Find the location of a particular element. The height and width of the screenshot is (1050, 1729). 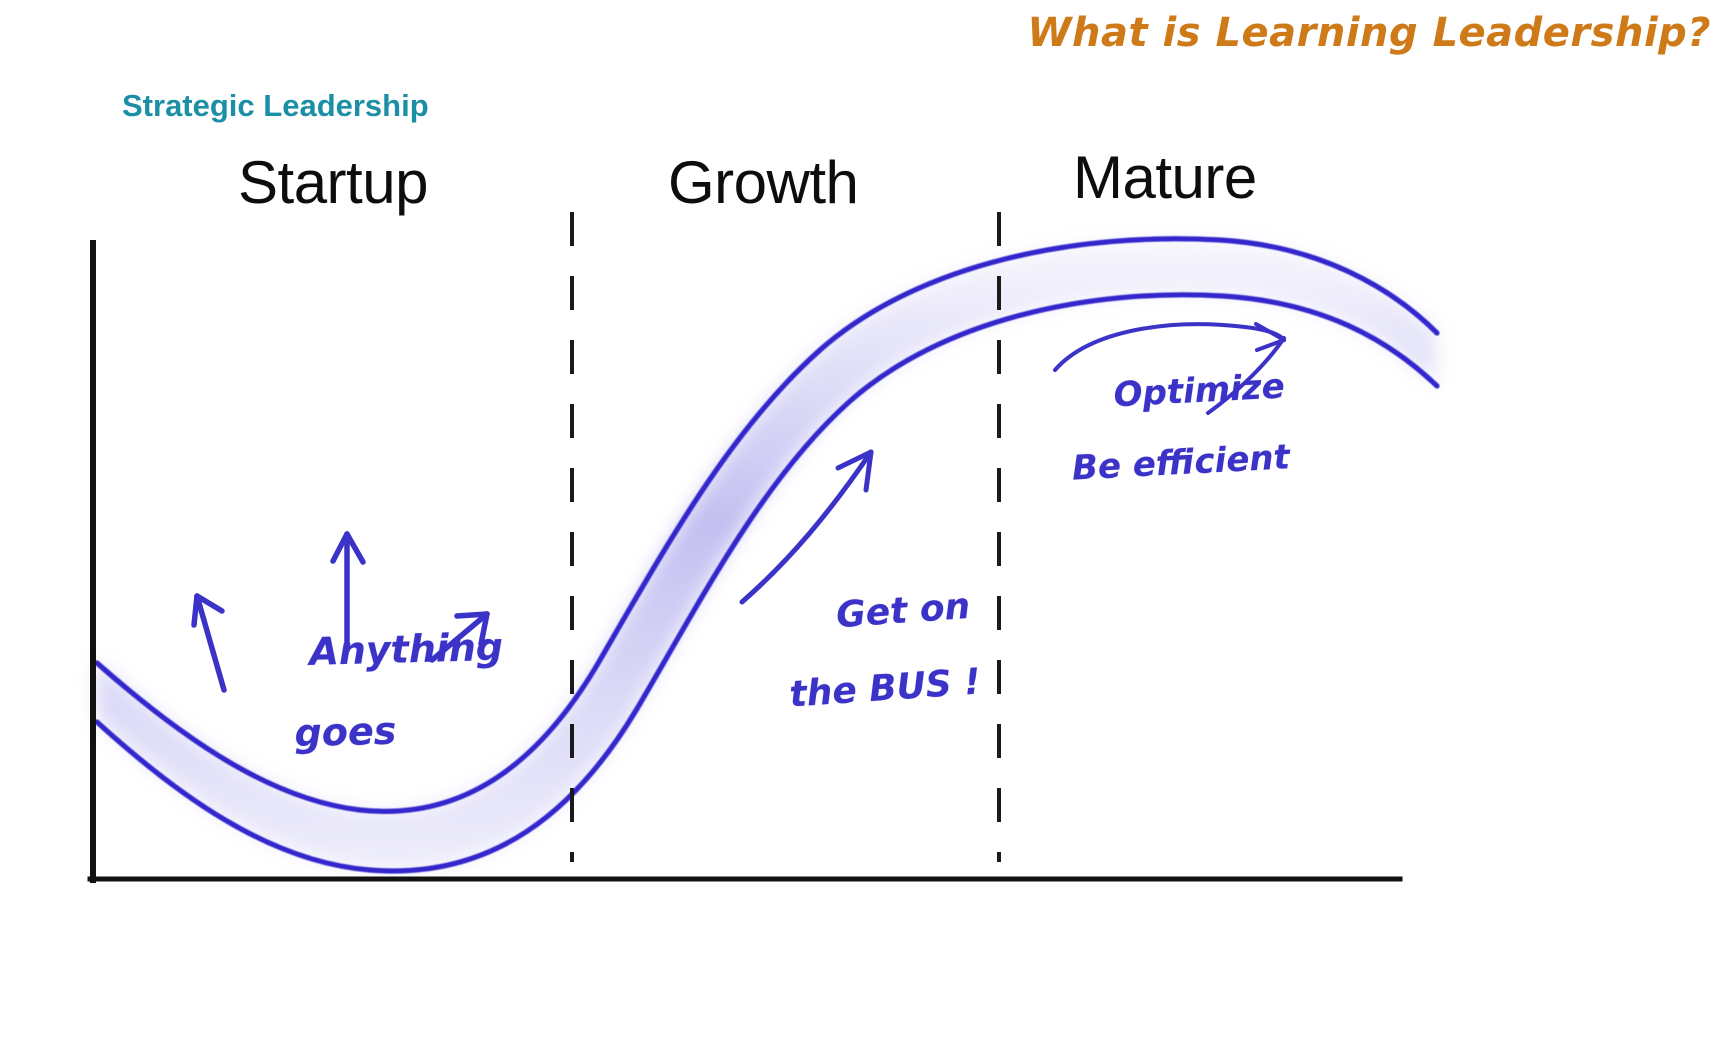

annotation-anything-goes: Anything goes is located at coordinates (381, 710).